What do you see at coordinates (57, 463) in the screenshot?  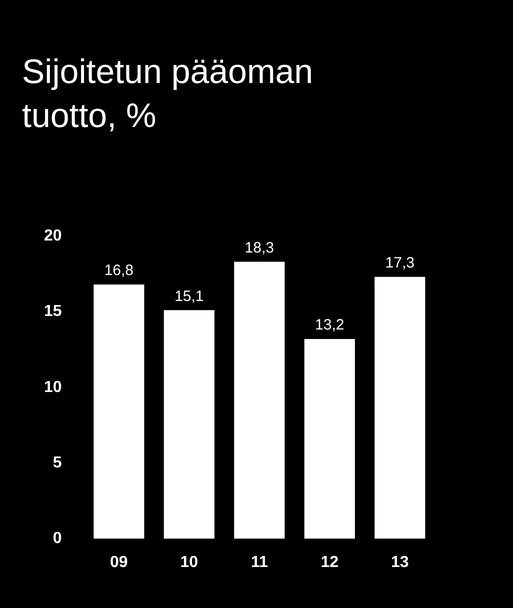 I see `y-tick-label: 5` at bounding box center [57, 463].